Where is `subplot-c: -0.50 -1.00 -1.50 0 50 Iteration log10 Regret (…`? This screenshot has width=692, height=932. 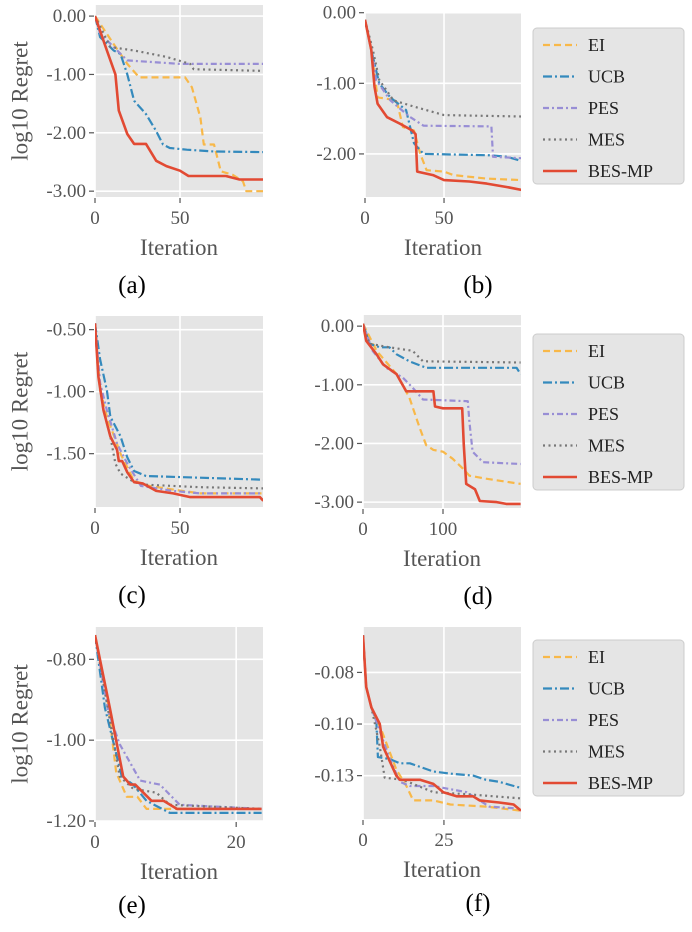 subplot-c: -0.50 -1.00 -1.50 0 50 Iteration log10 Regret (… is located at coordinates (135, 462).